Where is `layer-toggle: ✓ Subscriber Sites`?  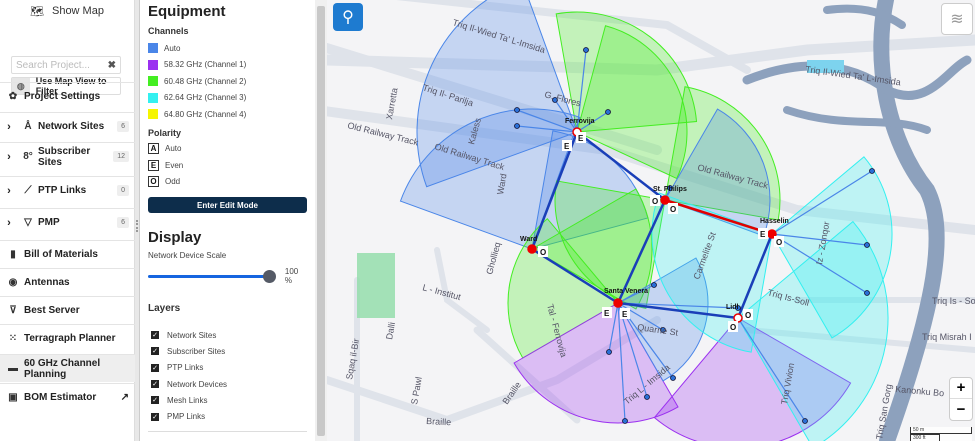 layer-toggle: ✓ Subscriber Sites is located at coordinates (188, 351).